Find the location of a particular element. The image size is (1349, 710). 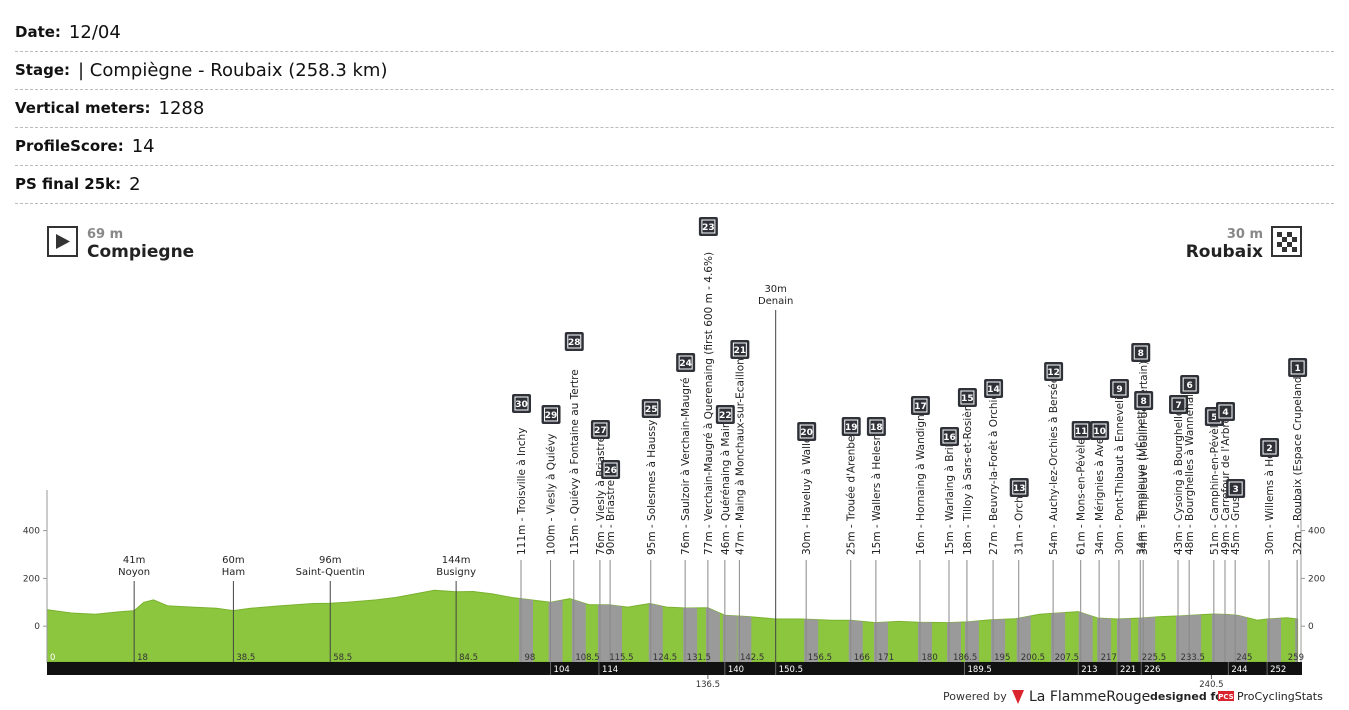

sector-label: 43m - Cysoing à Bourghelles is located at coordinates (1179, 479).